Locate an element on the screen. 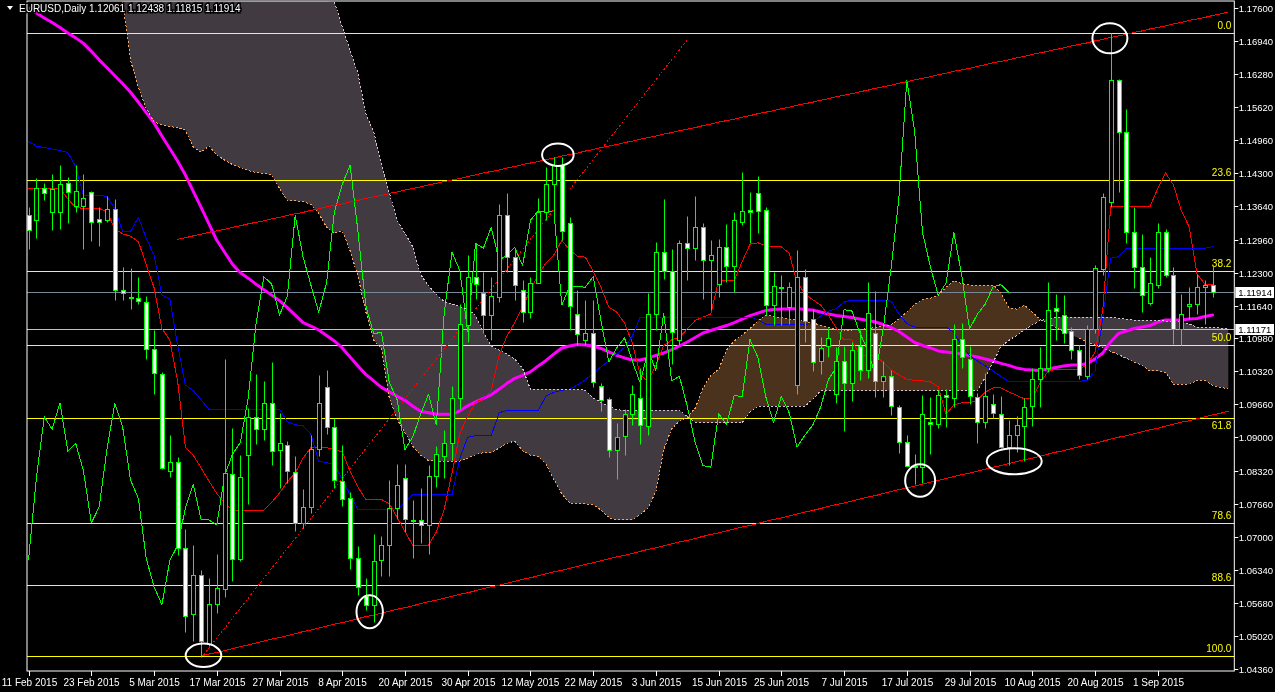 The height and width of the screenshot is (692, 1275). x-tick-label: 25 Jun 2015 is located at coordinates (781, 682).